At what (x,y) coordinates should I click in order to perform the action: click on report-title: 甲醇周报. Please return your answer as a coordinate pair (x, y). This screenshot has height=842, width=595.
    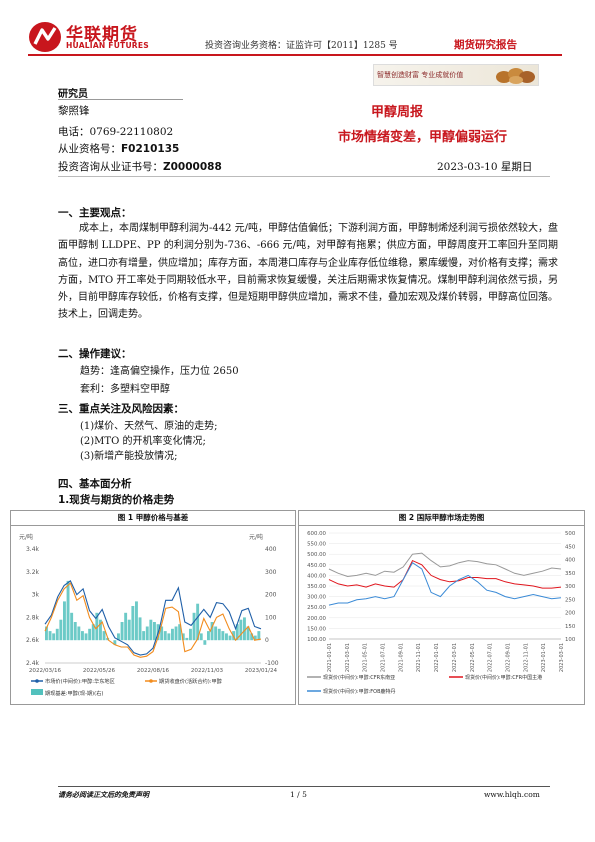
    Looking at the image, I should click on (397, 112).